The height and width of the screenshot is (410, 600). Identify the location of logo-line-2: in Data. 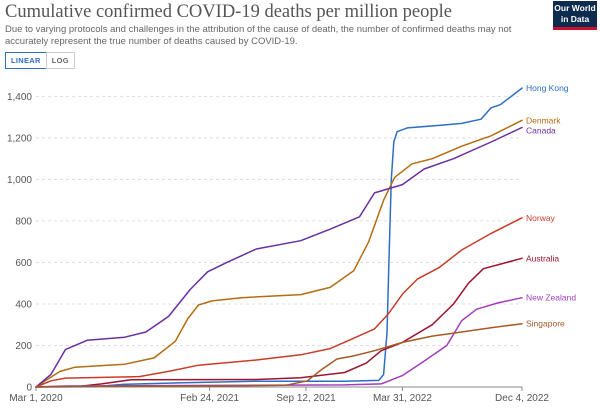
(575, 19).